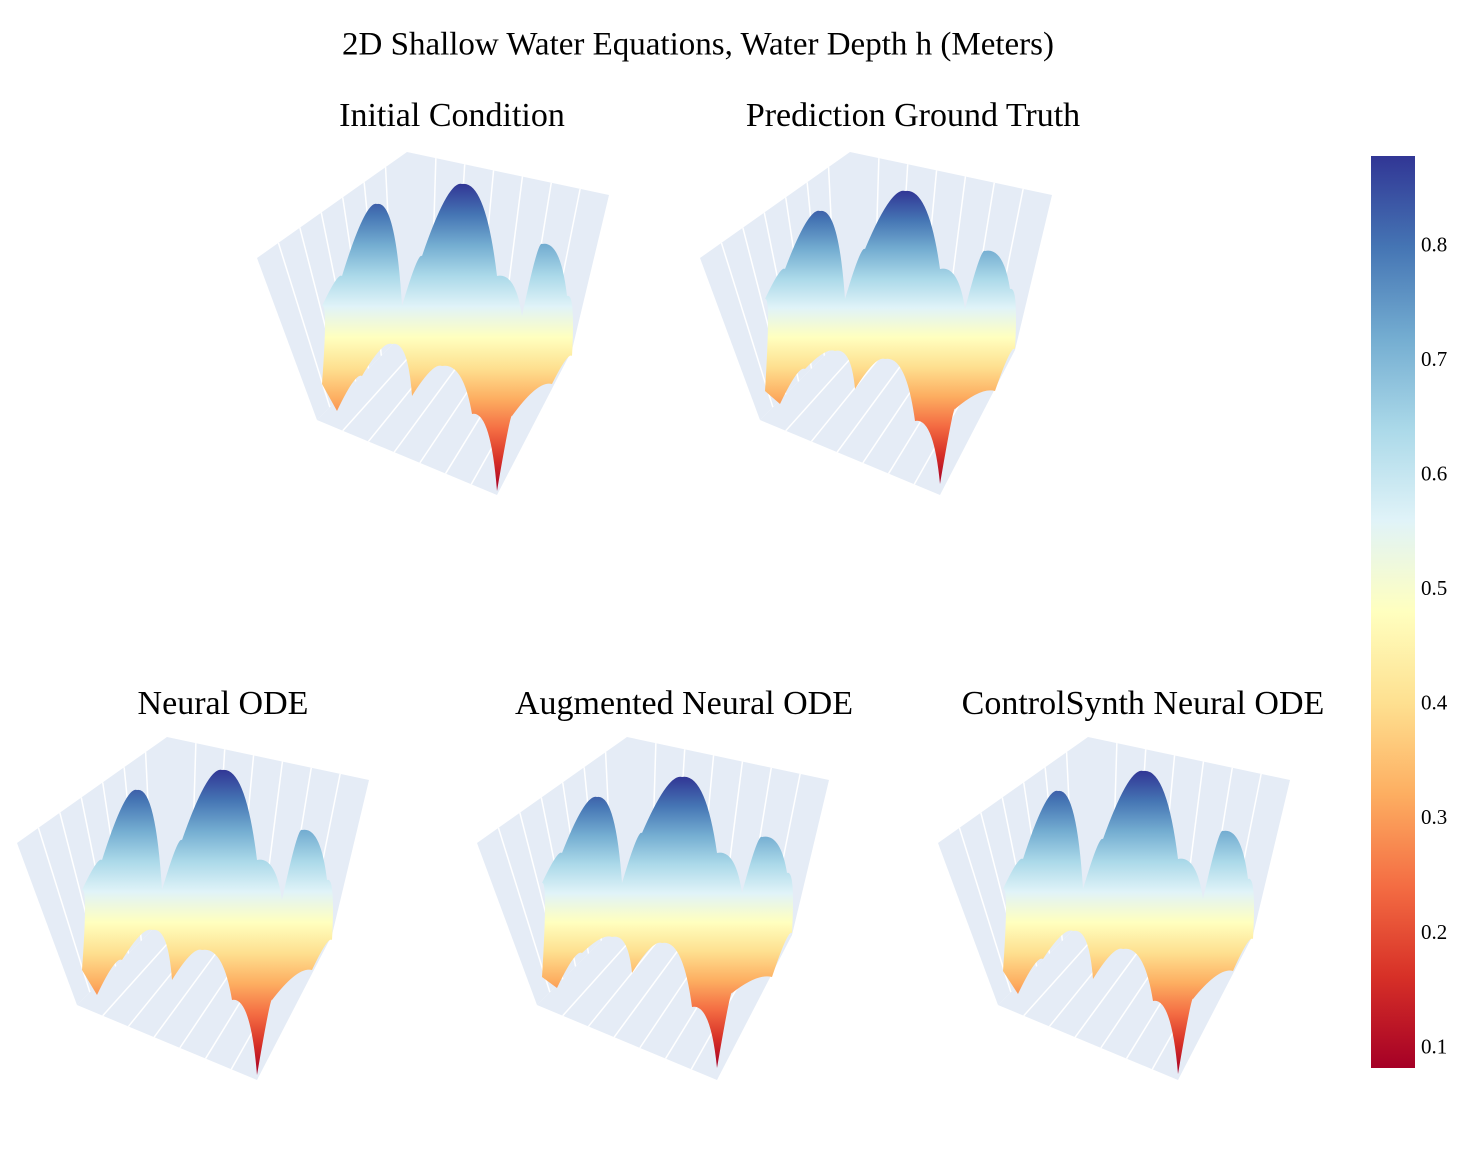 Image resolution: width=1474 pixels, height=1153 pixels. What do you see at coordinates (684, 703) in the screenshot?
I see `subplot-title: Augmented Neural ODE` at bounding box center [684, 703].